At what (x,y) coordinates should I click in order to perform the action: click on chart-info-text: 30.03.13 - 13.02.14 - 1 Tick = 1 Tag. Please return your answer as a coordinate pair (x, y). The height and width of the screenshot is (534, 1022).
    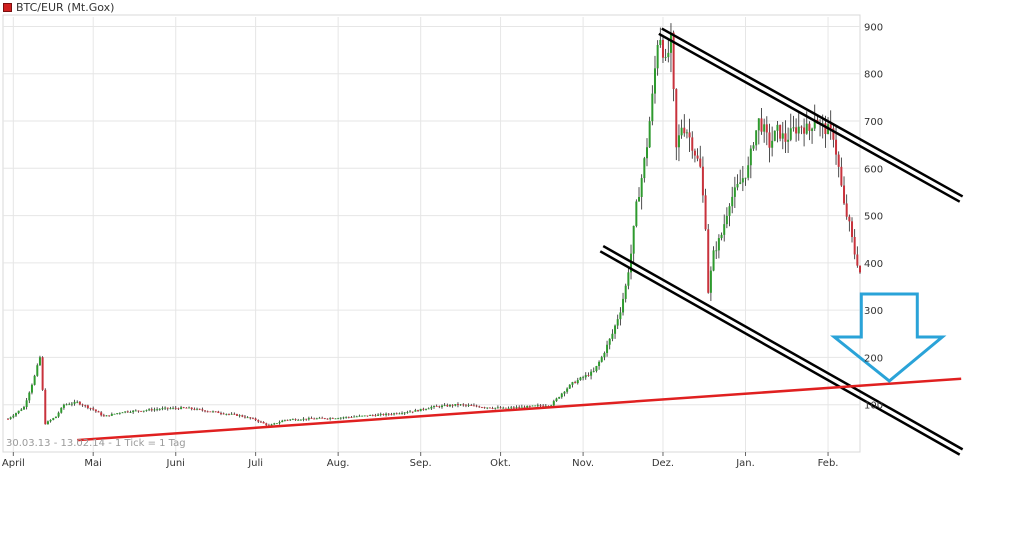
    Looking at the image, I should click on (96, 443).